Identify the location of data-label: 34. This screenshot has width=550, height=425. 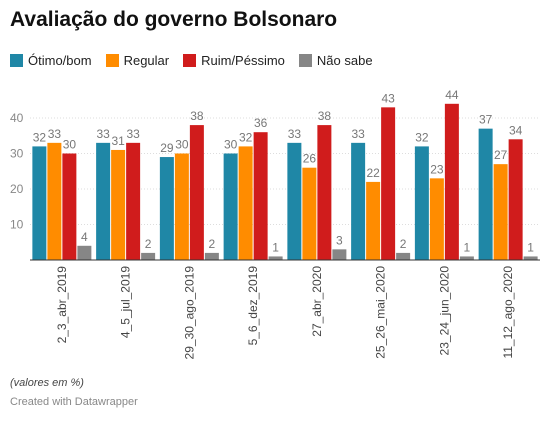
(516, 130).